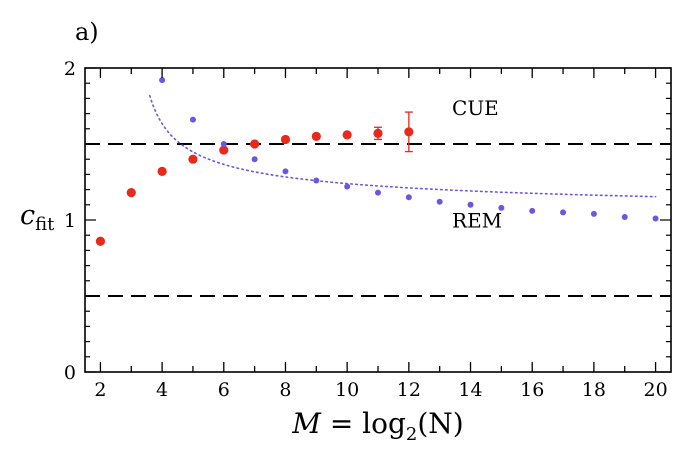 Image resolution: width=686 pixels, height=457 pixels. What do you see at coordinates (347, 390) in the screenshot?
I see `x-tick-label: 10` at bounding box center [347, 390].